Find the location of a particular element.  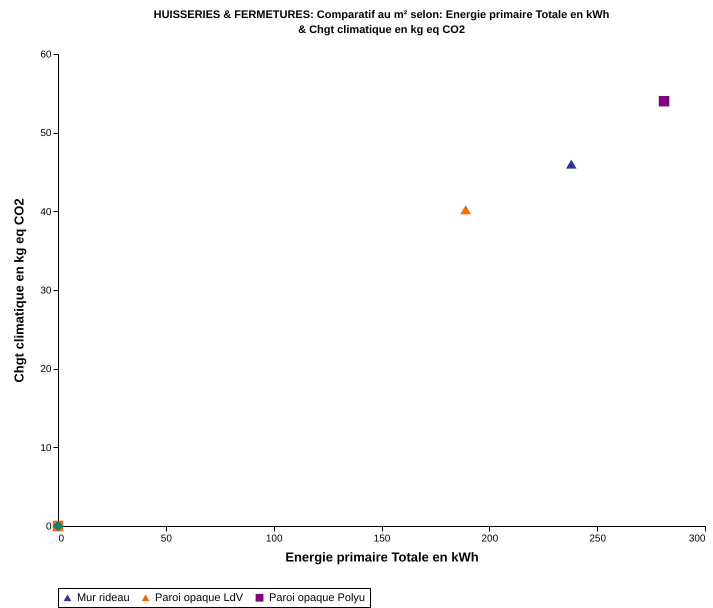

x-axis-title: Energie primaire Totale en kWh is located at coordinates (382, 557).